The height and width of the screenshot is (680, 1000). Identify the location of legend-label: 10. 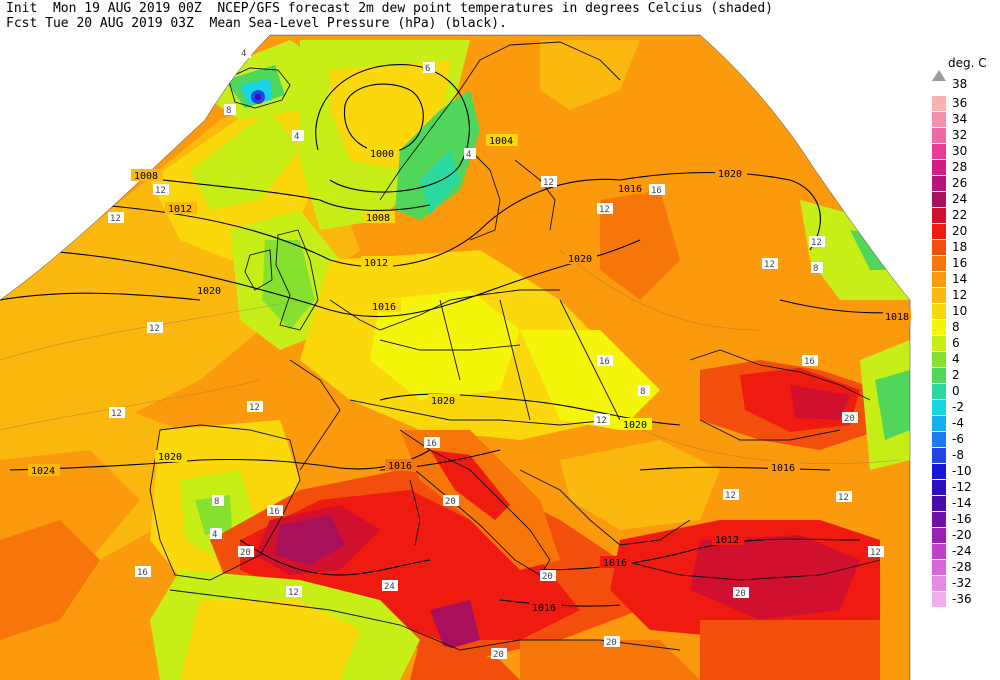
(960, 311).